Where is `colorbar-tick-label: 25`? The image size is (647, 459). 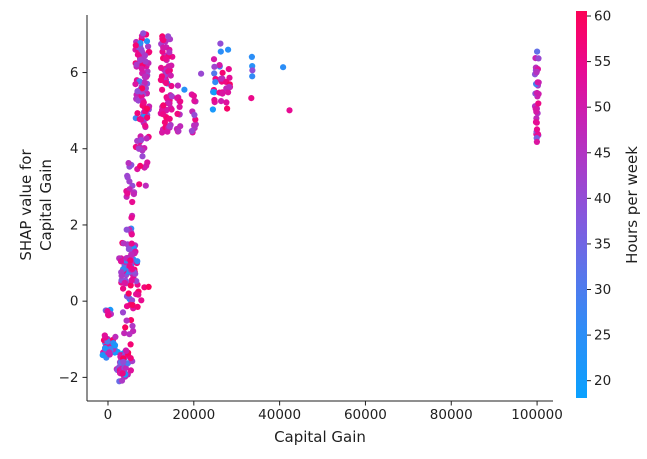
colorbar-tick-label: 25 is located at coordinates (602, 336).